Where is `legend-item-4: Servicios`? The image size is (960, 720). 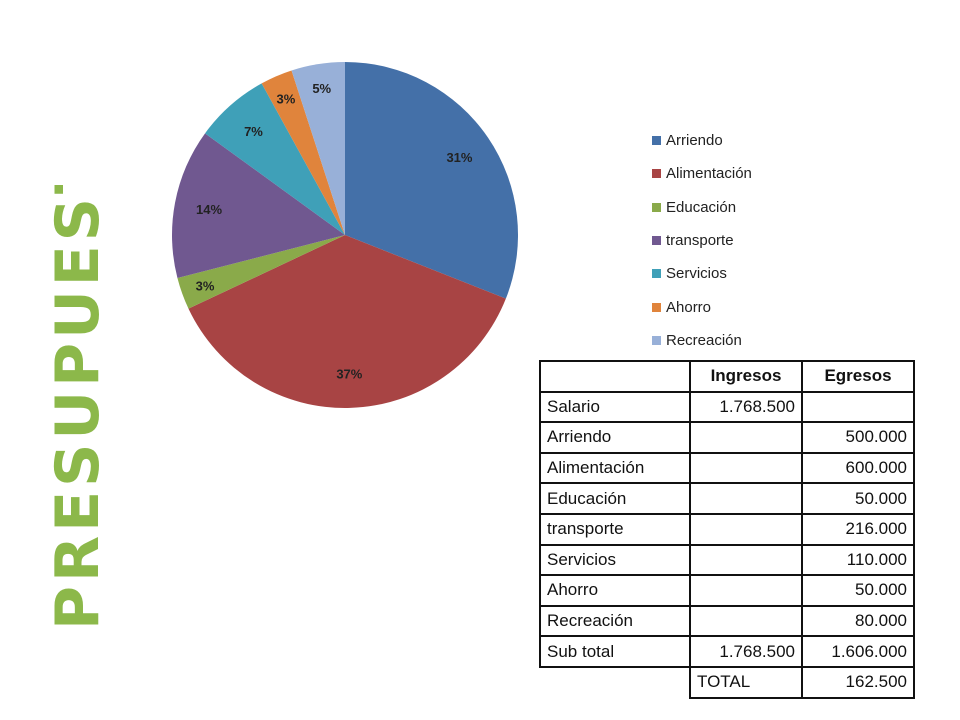 legend-item-4: Servicios is located at coordinates (732, 273).